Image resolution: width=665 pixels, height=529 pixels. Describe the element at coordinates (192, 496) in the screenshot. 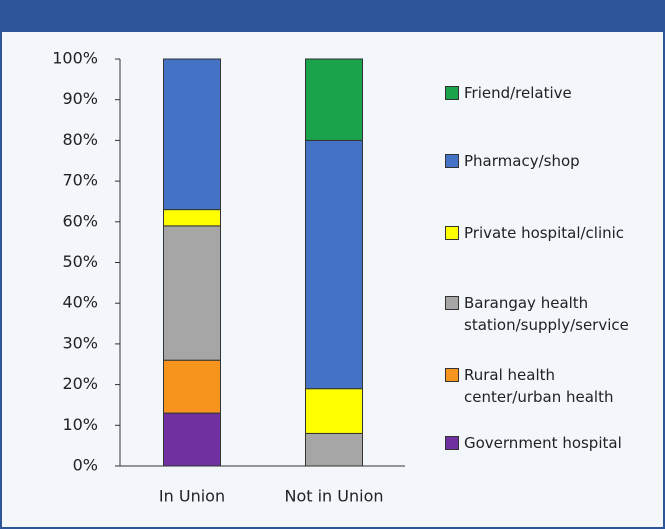

I see `x-tick-label: In Union` at that location.